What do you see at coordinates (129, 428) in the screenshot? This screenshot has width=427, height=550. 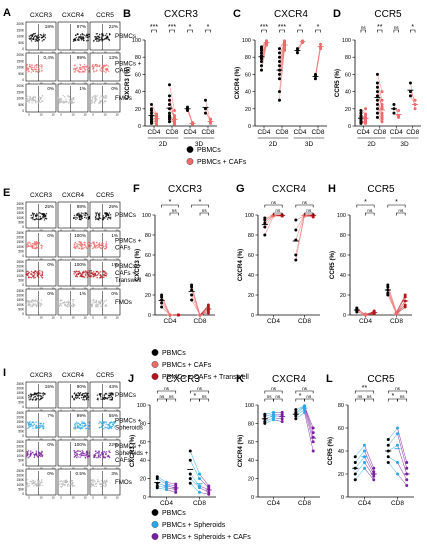 I see `flow-condition-label: Spheroids` at bounding box center [129, 428].